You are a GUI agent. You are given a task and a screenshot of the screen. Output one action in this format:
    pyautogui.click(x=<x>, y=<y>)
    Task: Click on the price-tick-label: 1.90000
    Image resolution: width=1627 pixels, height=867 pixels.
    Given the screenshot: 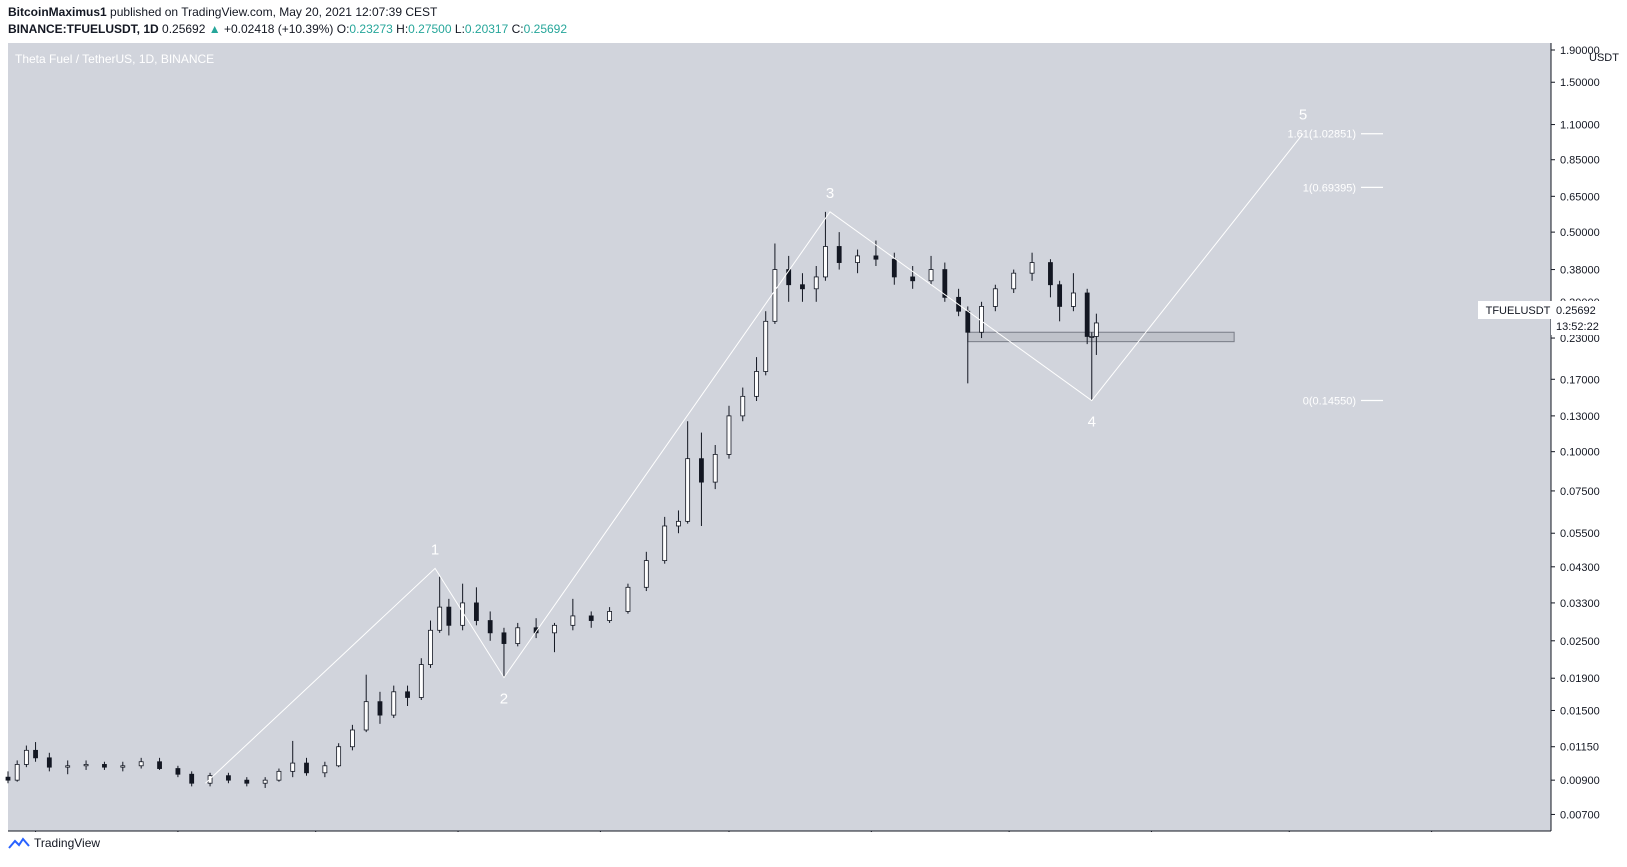 What is the action you would take?
    pyautogui.click(x=1580, y=51)
    